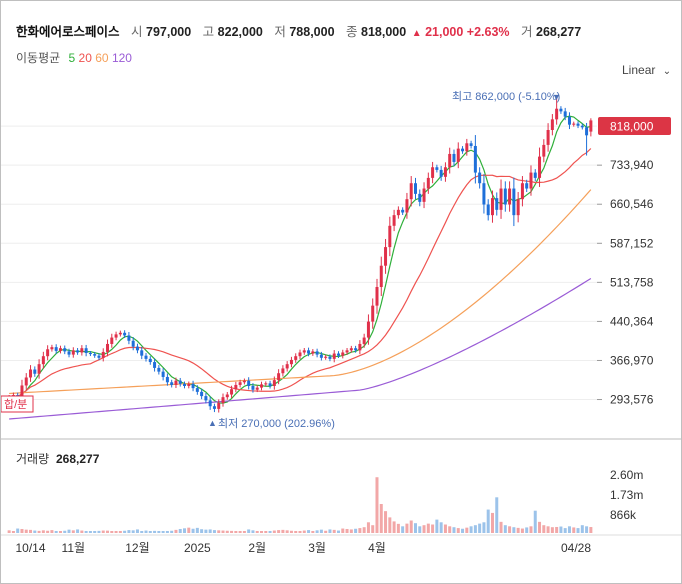 This screenshot has height=584, width=682. I want to click on current-price-badge: 818,000, so click(634, 126).